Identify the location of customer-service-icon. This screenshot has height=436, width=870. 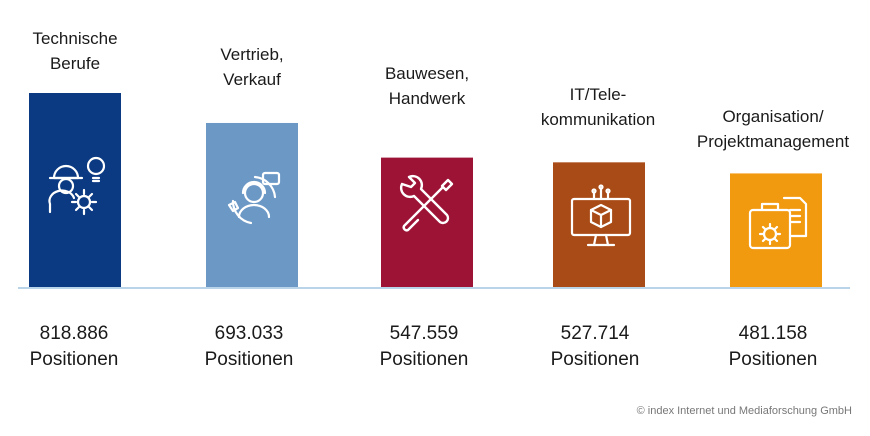
(254, 198).